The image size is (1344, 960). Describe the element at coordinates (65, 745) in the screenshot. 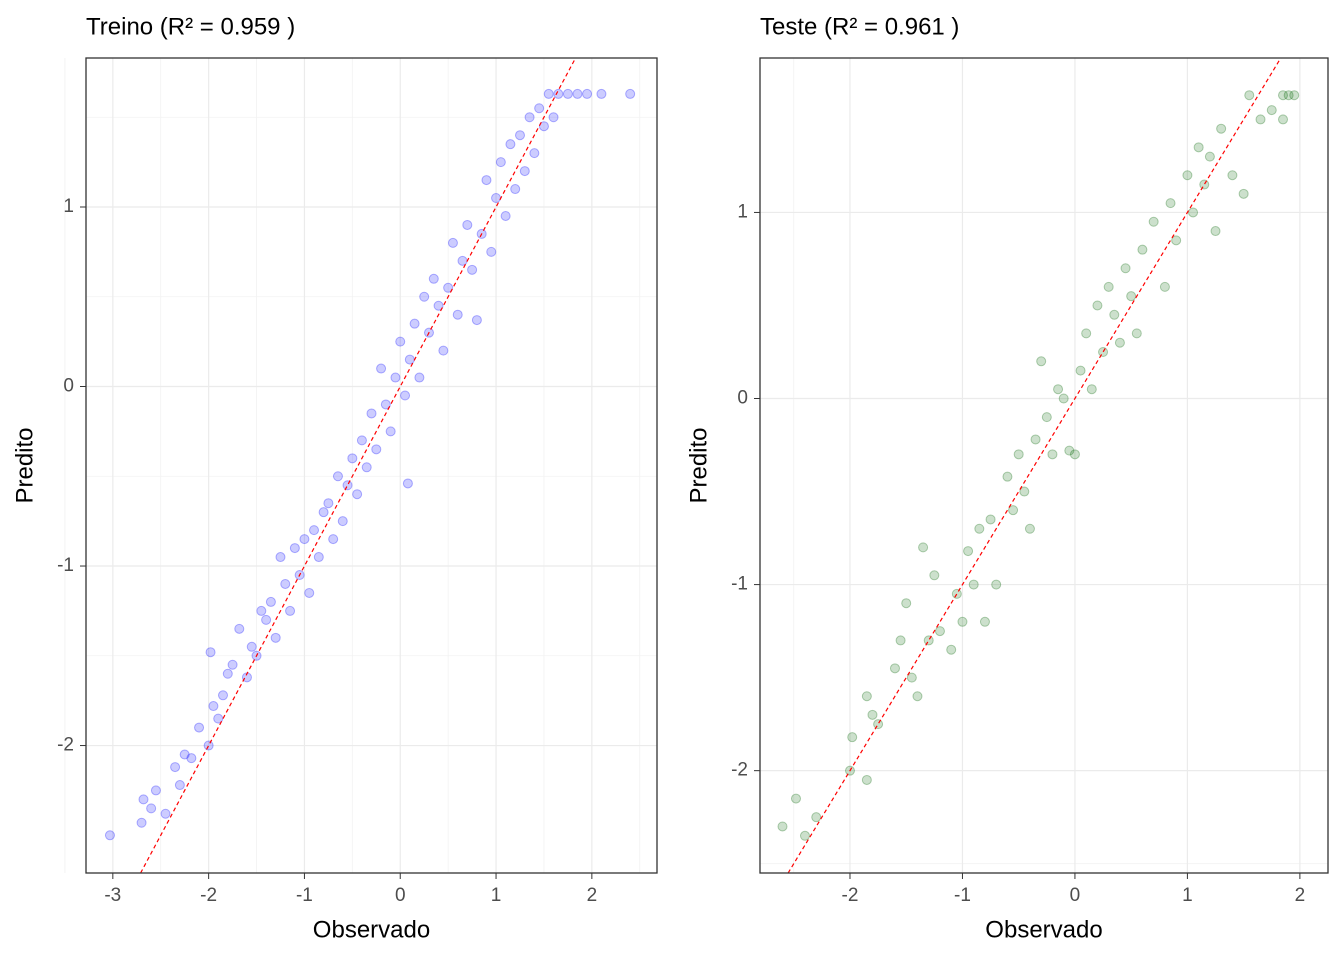

I see `y-tick-label: -2` at that location.